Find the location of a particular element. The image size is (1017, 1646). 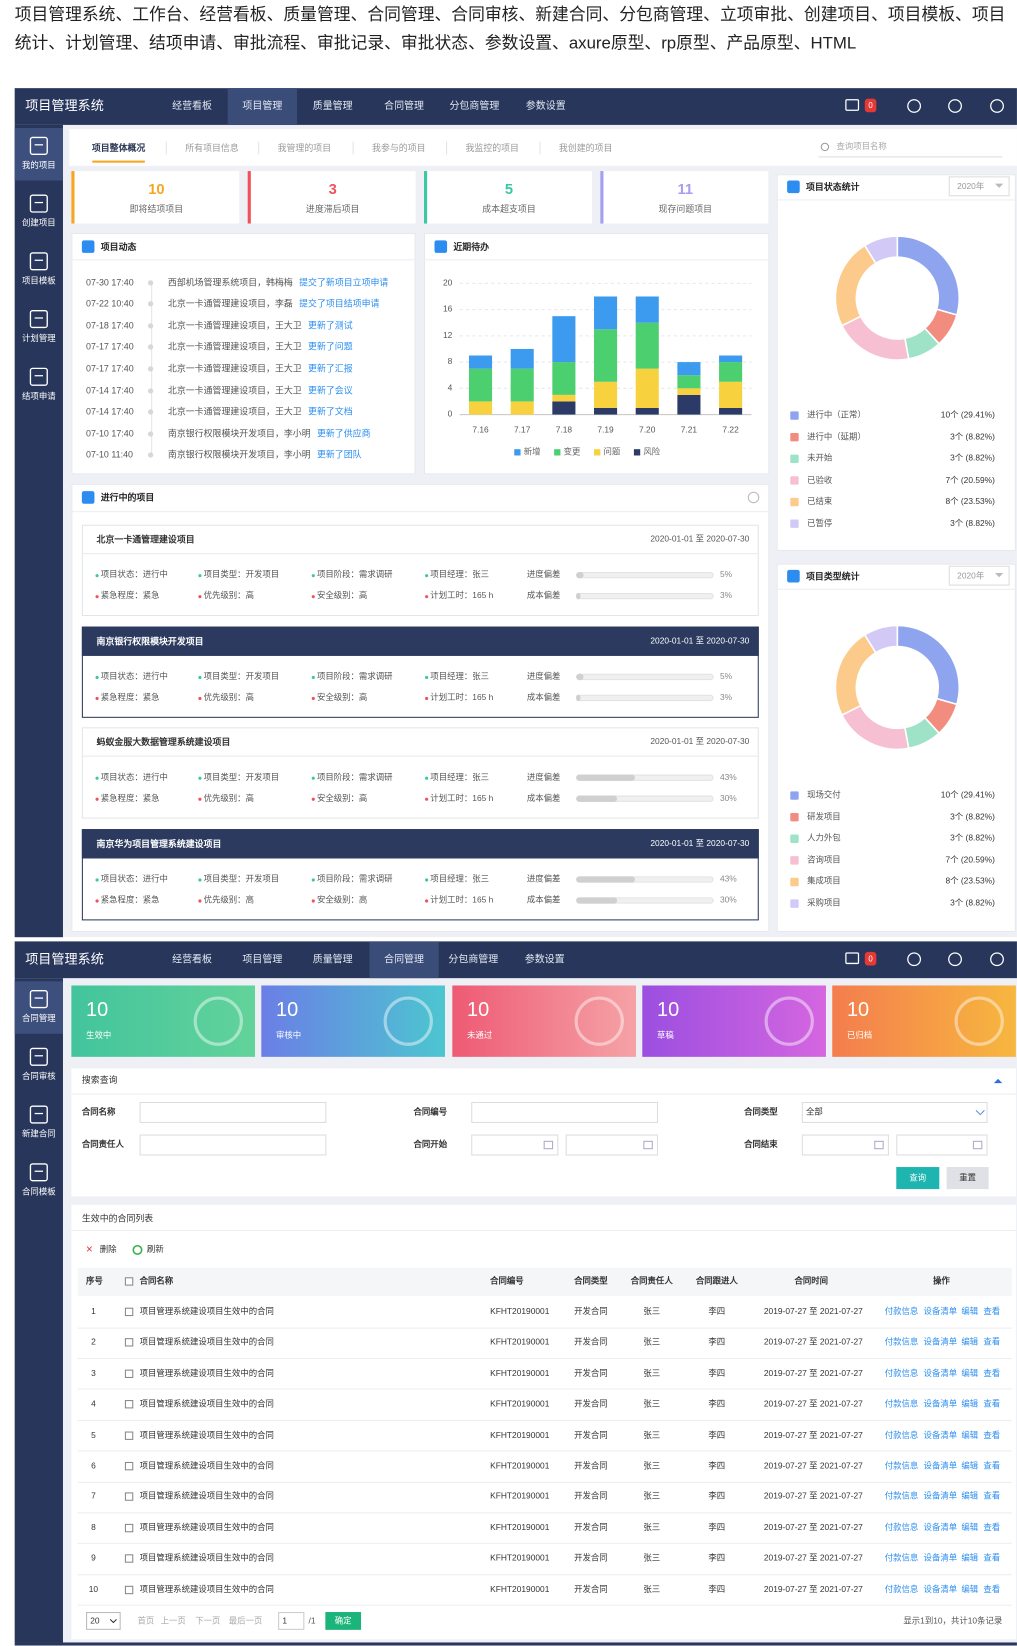

page-input is located at coordinates (291, 1621).